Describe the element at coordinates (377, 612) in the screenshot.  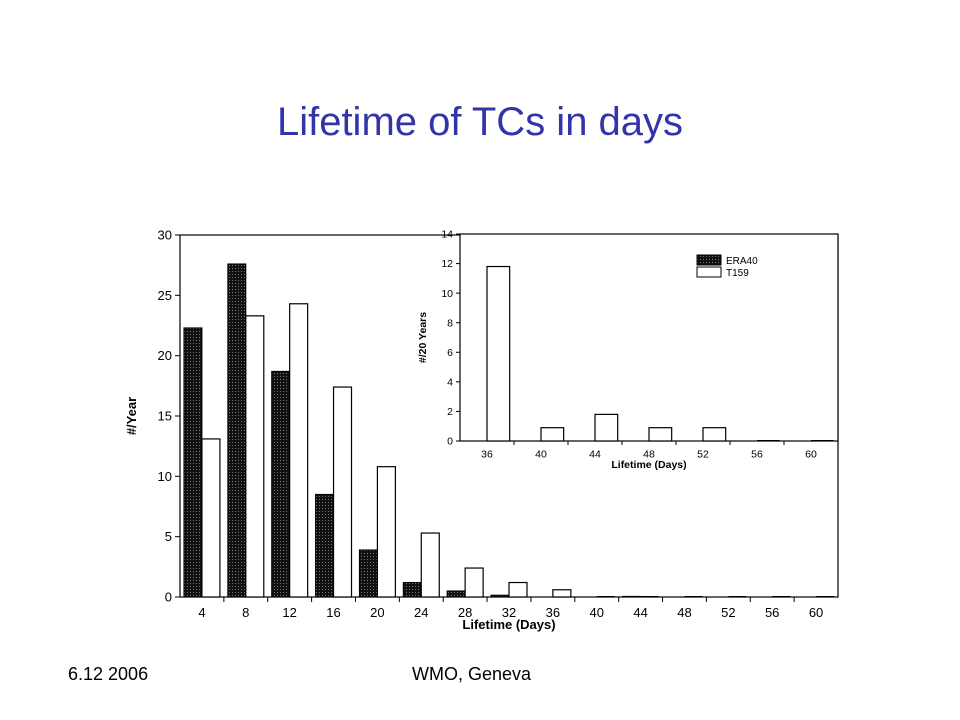
I see `x-tick-label: 20` at that location.